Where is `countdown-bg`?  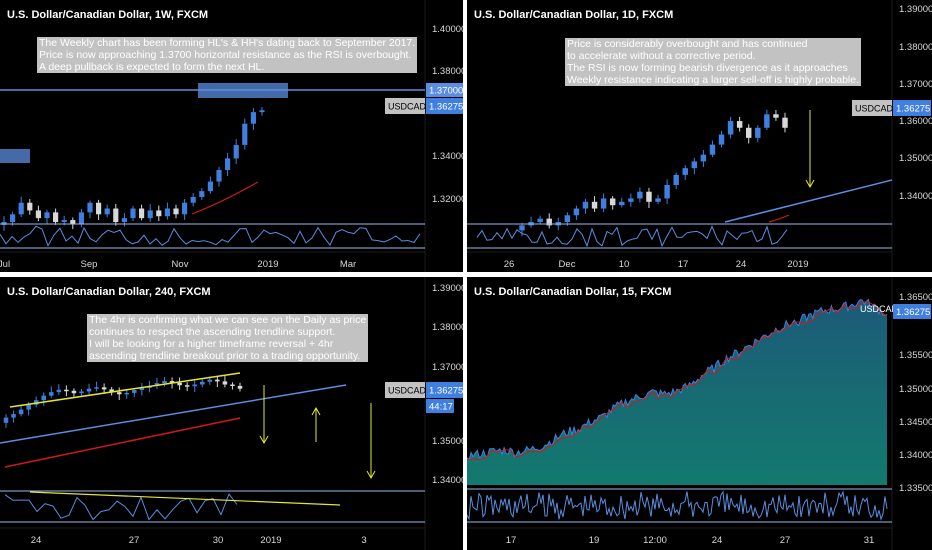
countdown-bg is located at coordinates (440, 406).